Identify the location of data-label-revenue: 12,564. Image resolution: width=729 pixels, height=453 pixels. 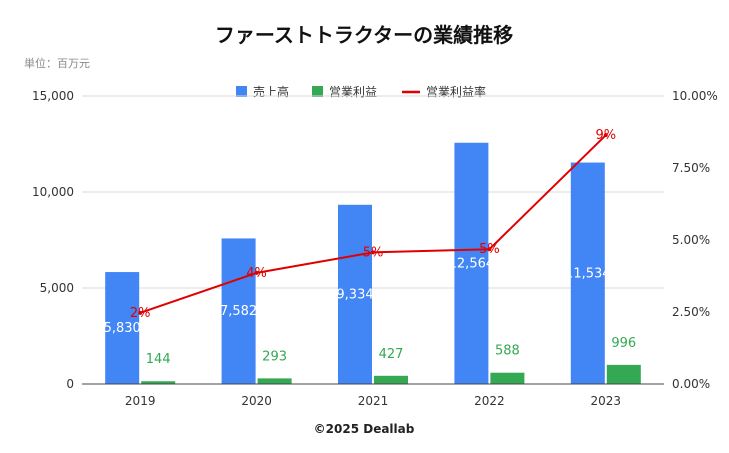
(472, 263).